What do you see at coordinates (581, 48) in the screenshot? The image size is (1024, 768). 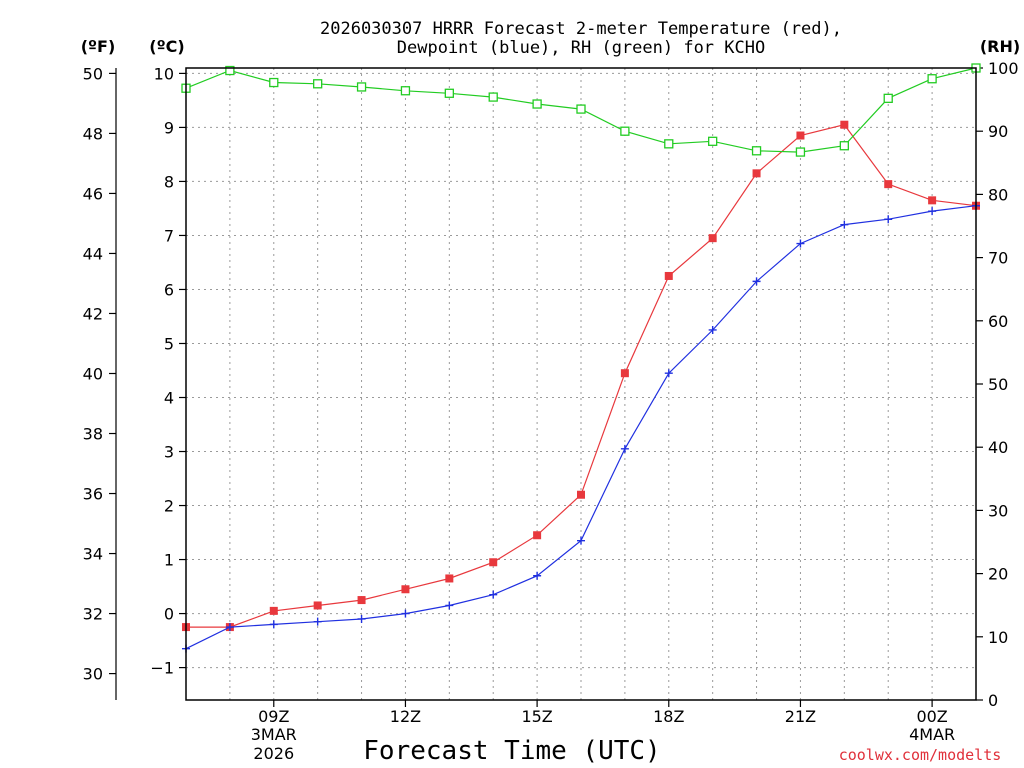 I see `chart-title-line2: Dewpoint (blue), RH (green) for KCHO` at bounding box center [581, 48].